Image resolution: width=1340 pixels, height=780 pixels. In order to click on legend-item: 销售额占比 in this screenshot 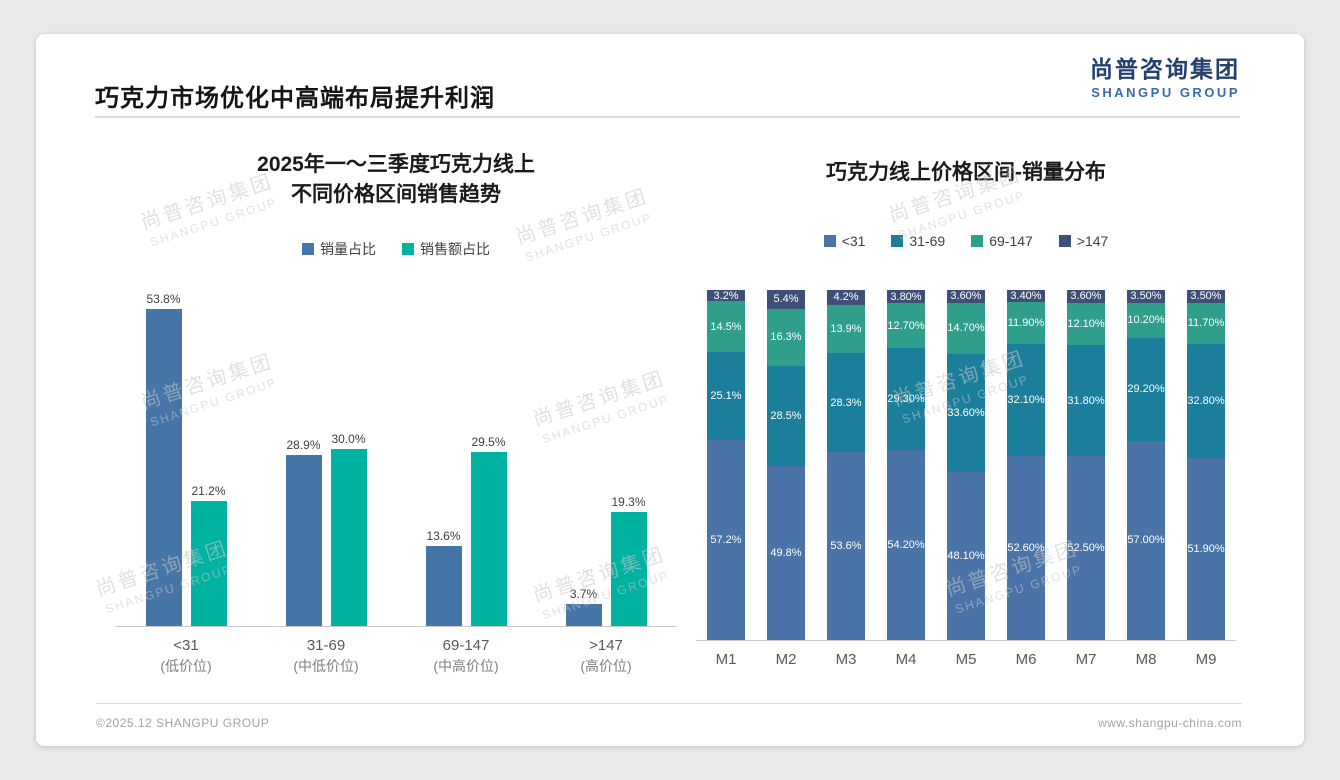, I will do `click(446, 249)`.